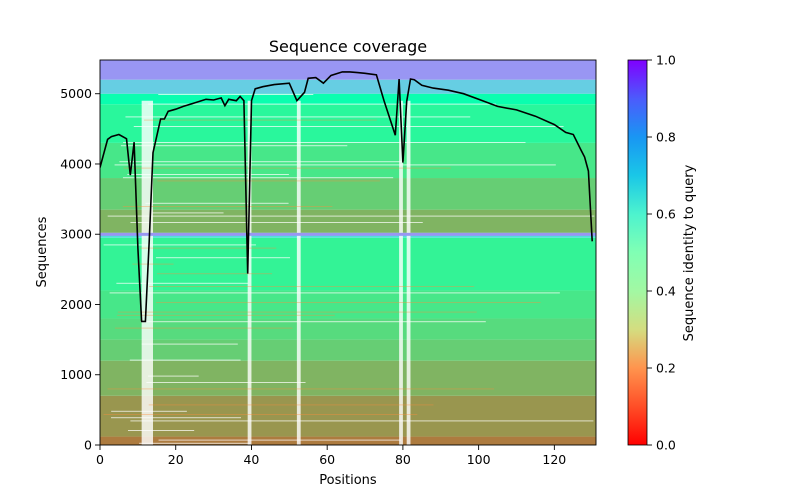  I want to click on y-axis-label: Sequences, so click(42, 251).